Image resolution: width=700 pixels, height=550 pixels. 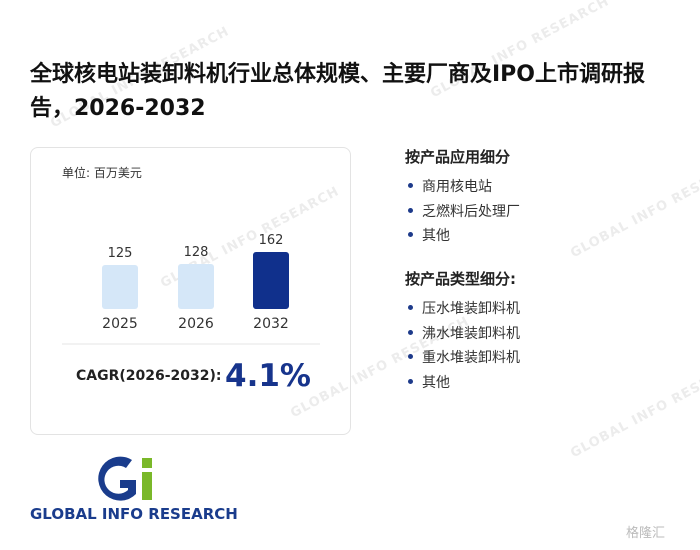 What do you see at coordinates (338, 91) in the screenshot?
I see `title: 全球核电站装卸料机行业总体规模、主要厂商及IPO上市调研报告，2026-2032` at bounding box center [338, 91].